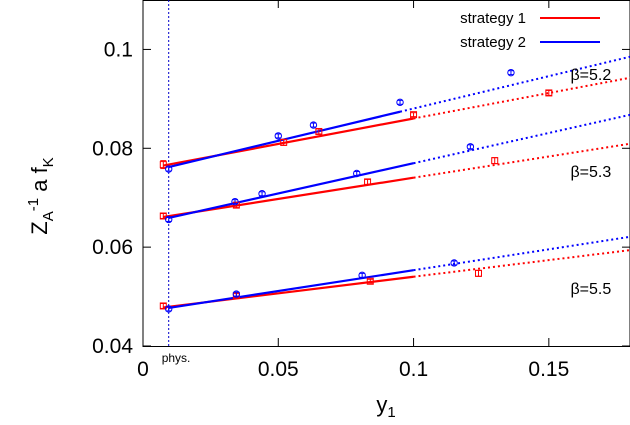 The width and height of the screenshot is (630, 425). Describe the element at coordinates (33, 204) in the screenshot. I see `y-axis-label-z-sup: -1` at that location.